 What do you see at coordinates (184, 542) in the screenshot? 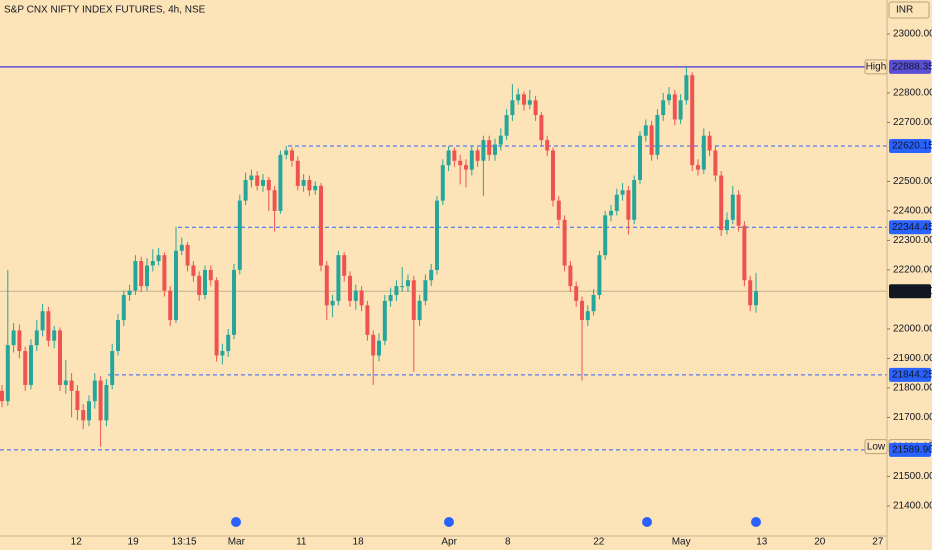
I see `x-tick-label: 13:15` at bounding box center [184, 542].